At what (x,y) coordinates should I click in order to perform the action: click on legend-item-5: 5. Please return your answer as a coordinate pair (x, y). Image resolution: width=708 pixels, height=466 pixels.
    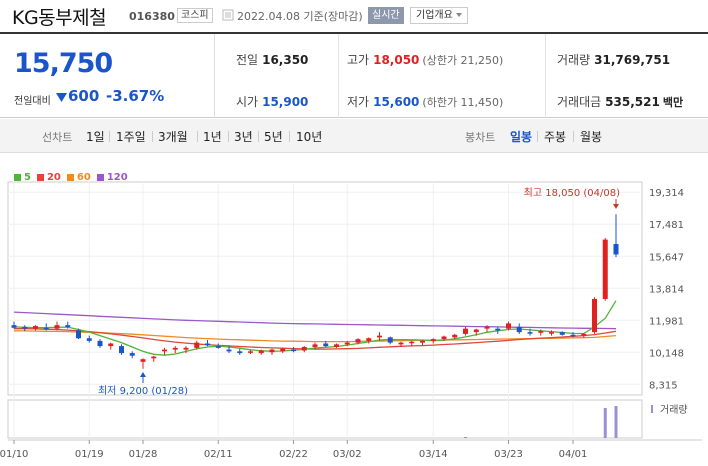
    Looking at the image, I should click on (22, 177).